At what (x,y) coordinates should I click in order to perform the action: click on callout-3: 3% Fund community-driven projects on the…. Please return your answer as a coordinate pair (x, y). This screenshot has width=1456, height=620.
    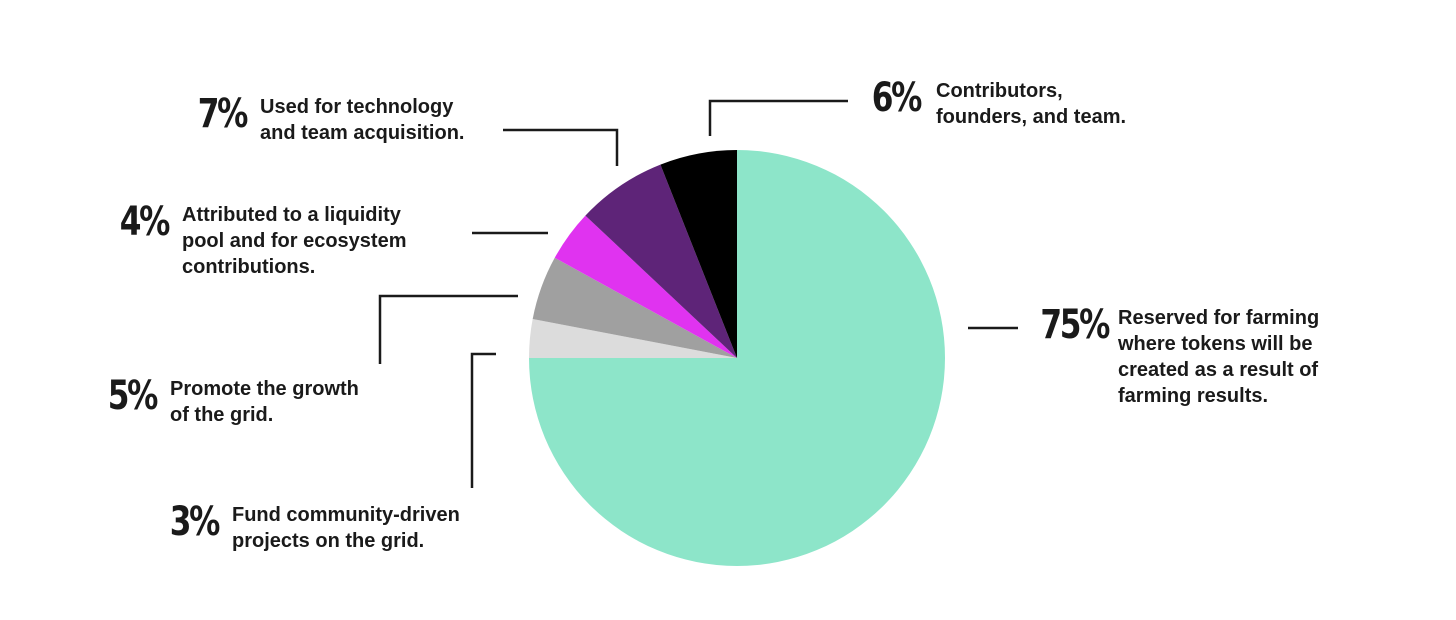
    Looking at the image, I should click on (322, 528).